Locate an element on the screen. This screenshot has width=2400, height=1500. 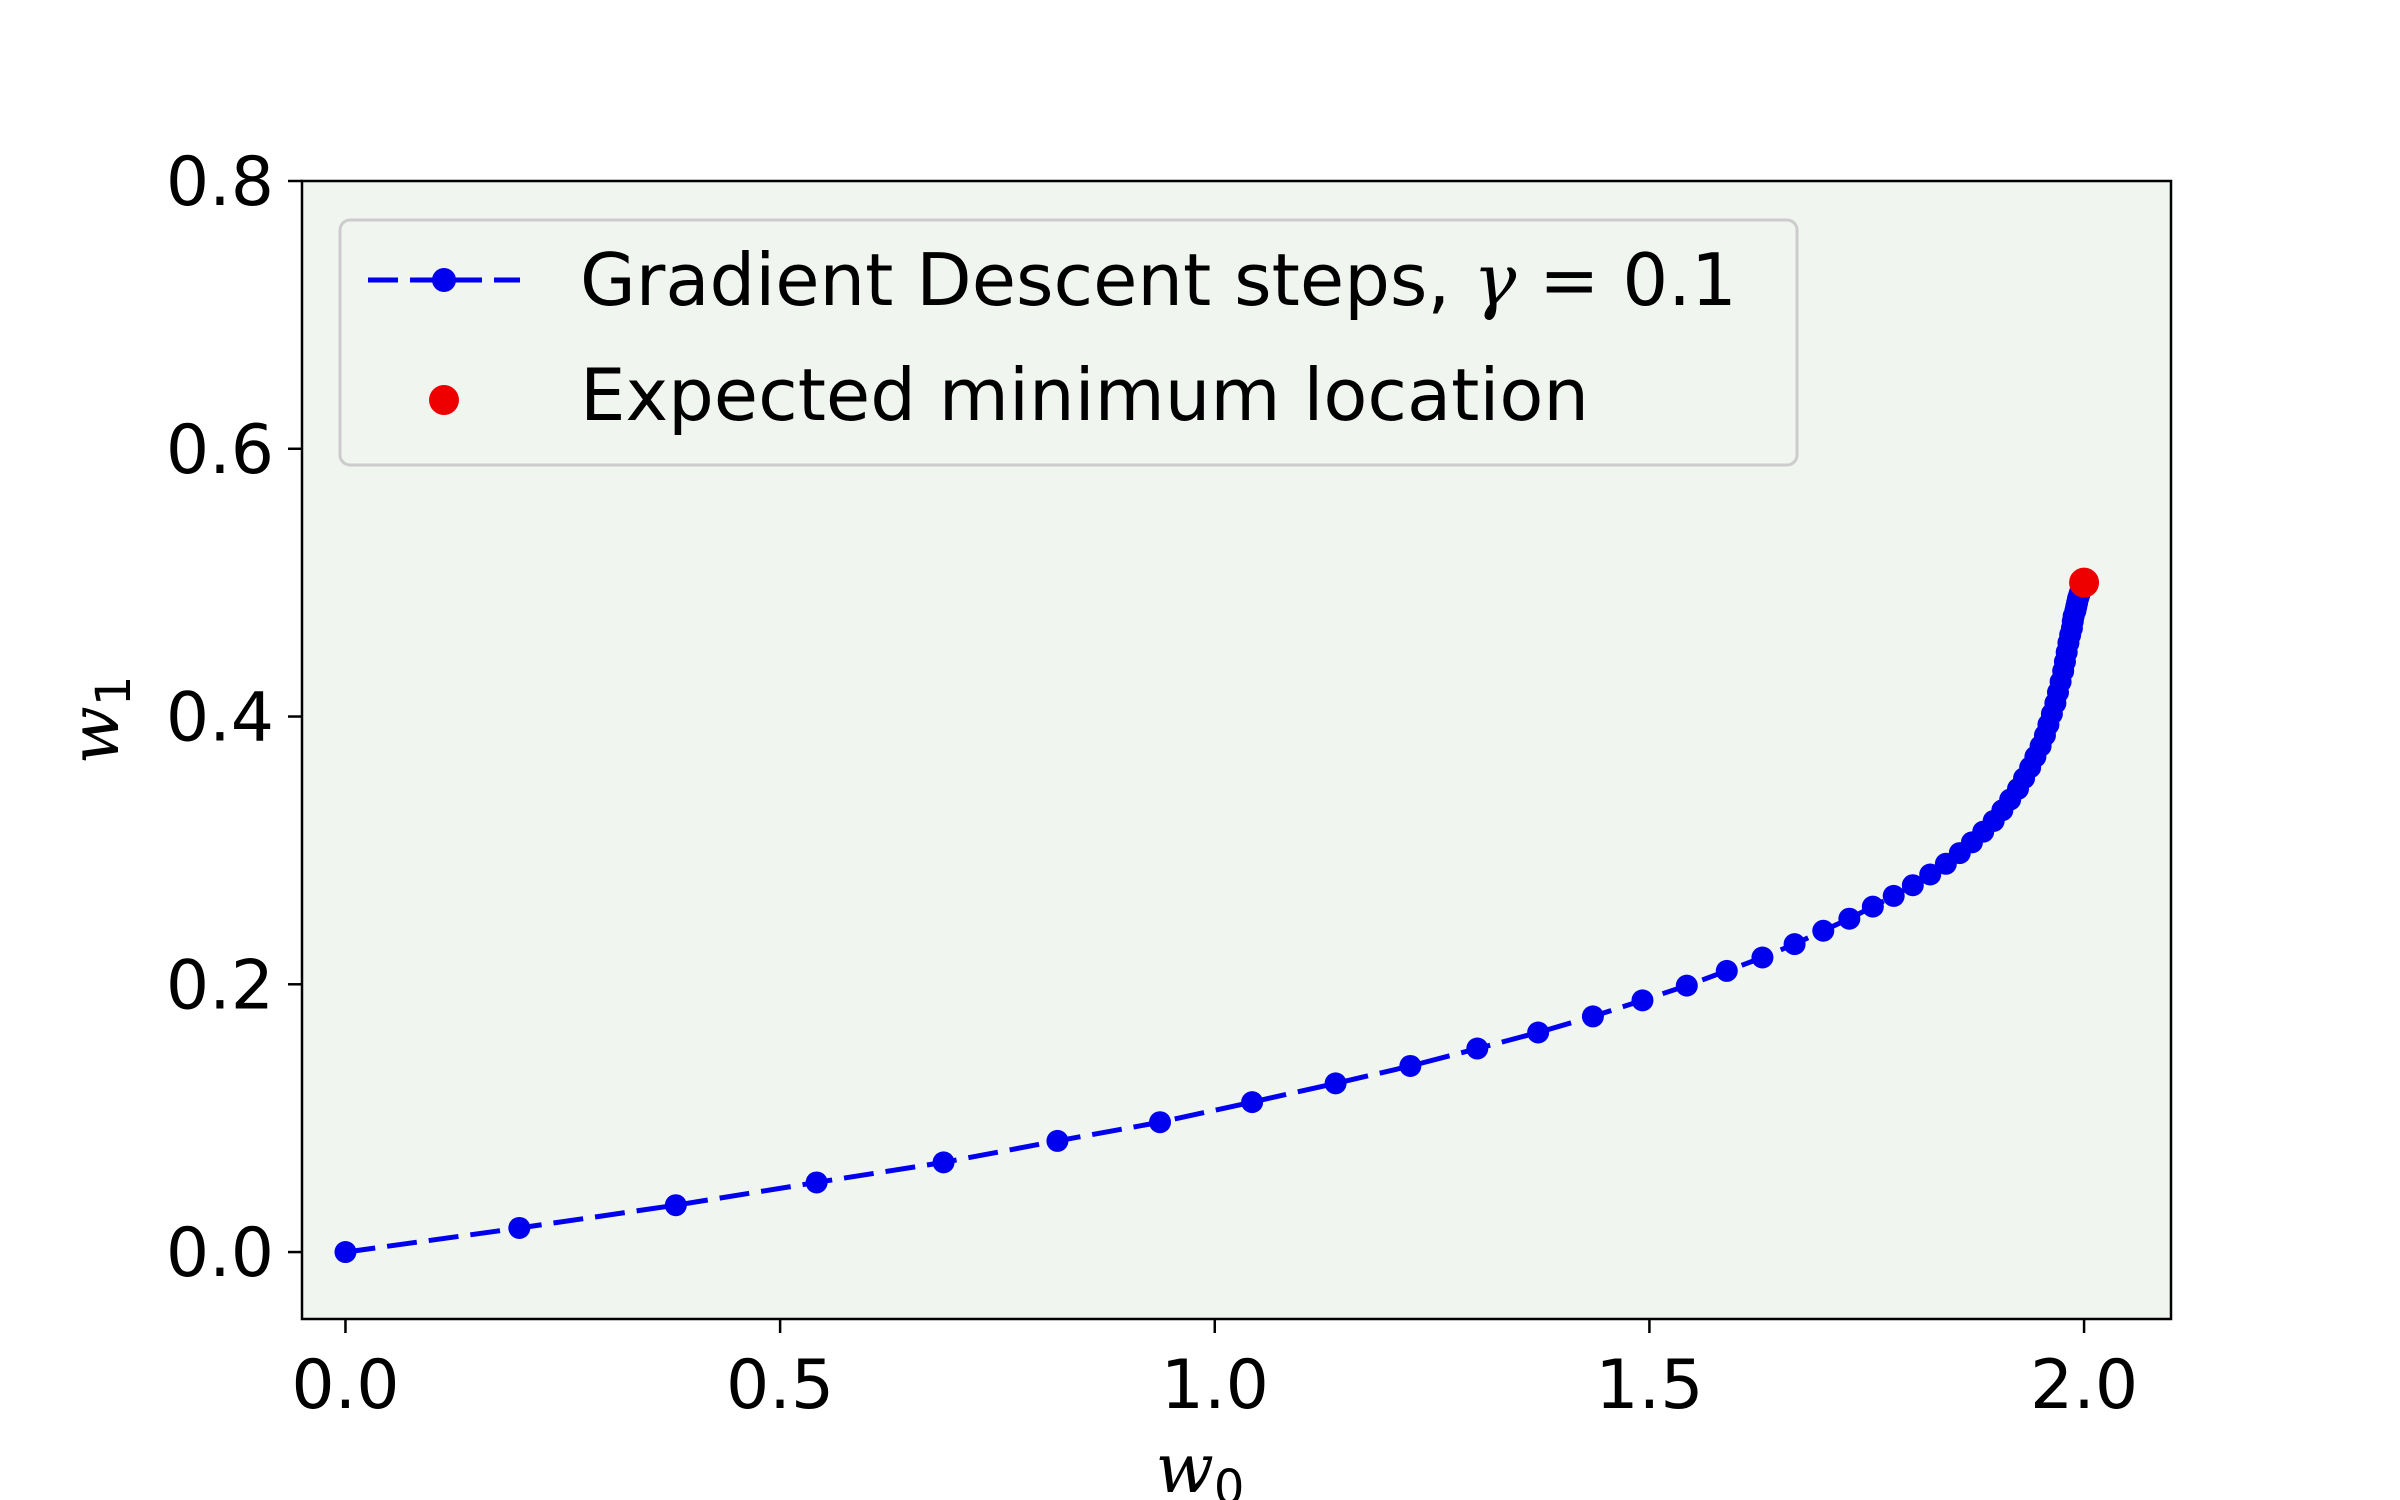
y-tick-label: 0.2 is located at coordinates (220, 985).